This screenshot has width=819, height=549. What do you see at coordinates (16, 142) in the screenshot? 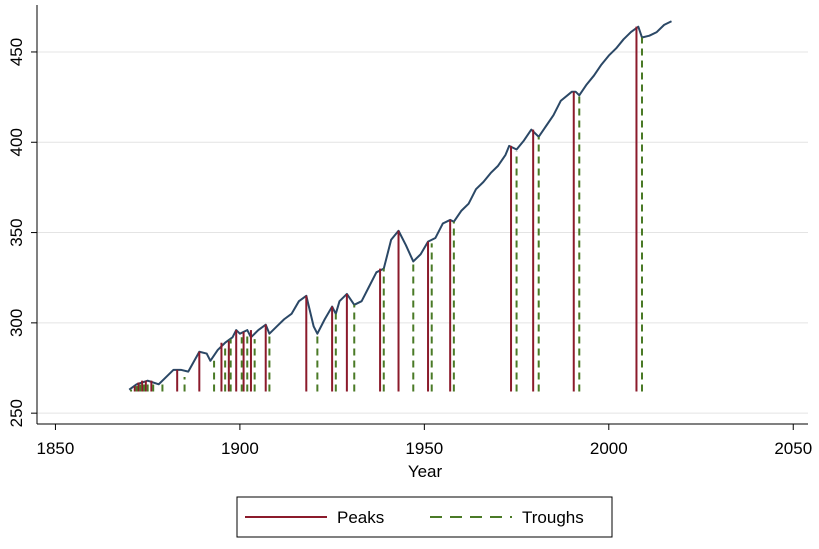
I see `y-tick-label: 400` at bounding box center [16, 142].